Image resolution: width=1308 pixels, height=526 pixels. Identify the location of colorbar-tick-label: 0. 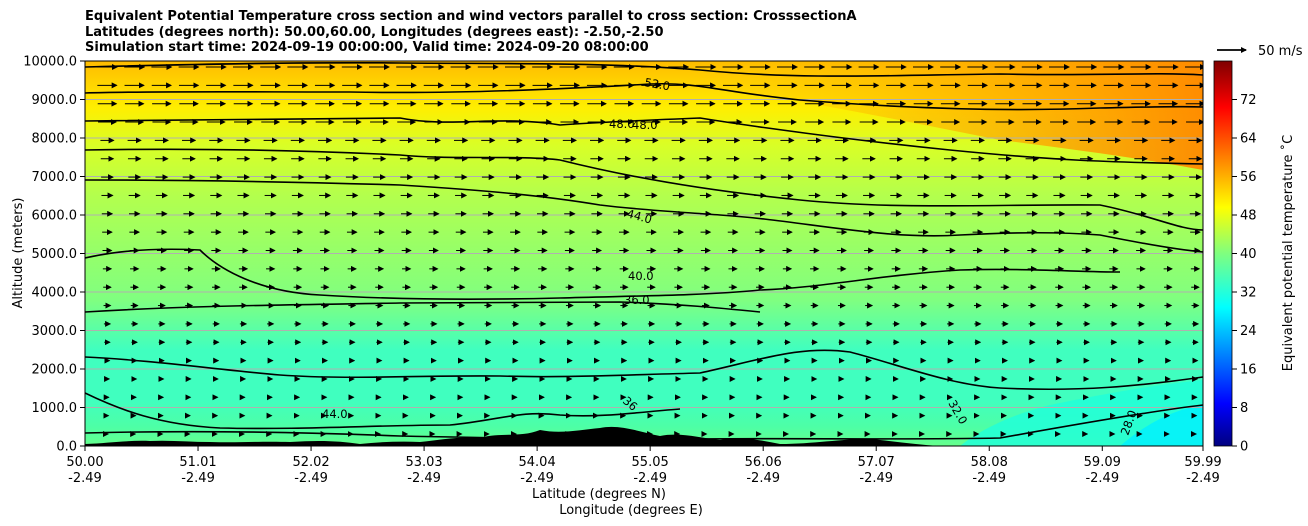
(1244, 447).